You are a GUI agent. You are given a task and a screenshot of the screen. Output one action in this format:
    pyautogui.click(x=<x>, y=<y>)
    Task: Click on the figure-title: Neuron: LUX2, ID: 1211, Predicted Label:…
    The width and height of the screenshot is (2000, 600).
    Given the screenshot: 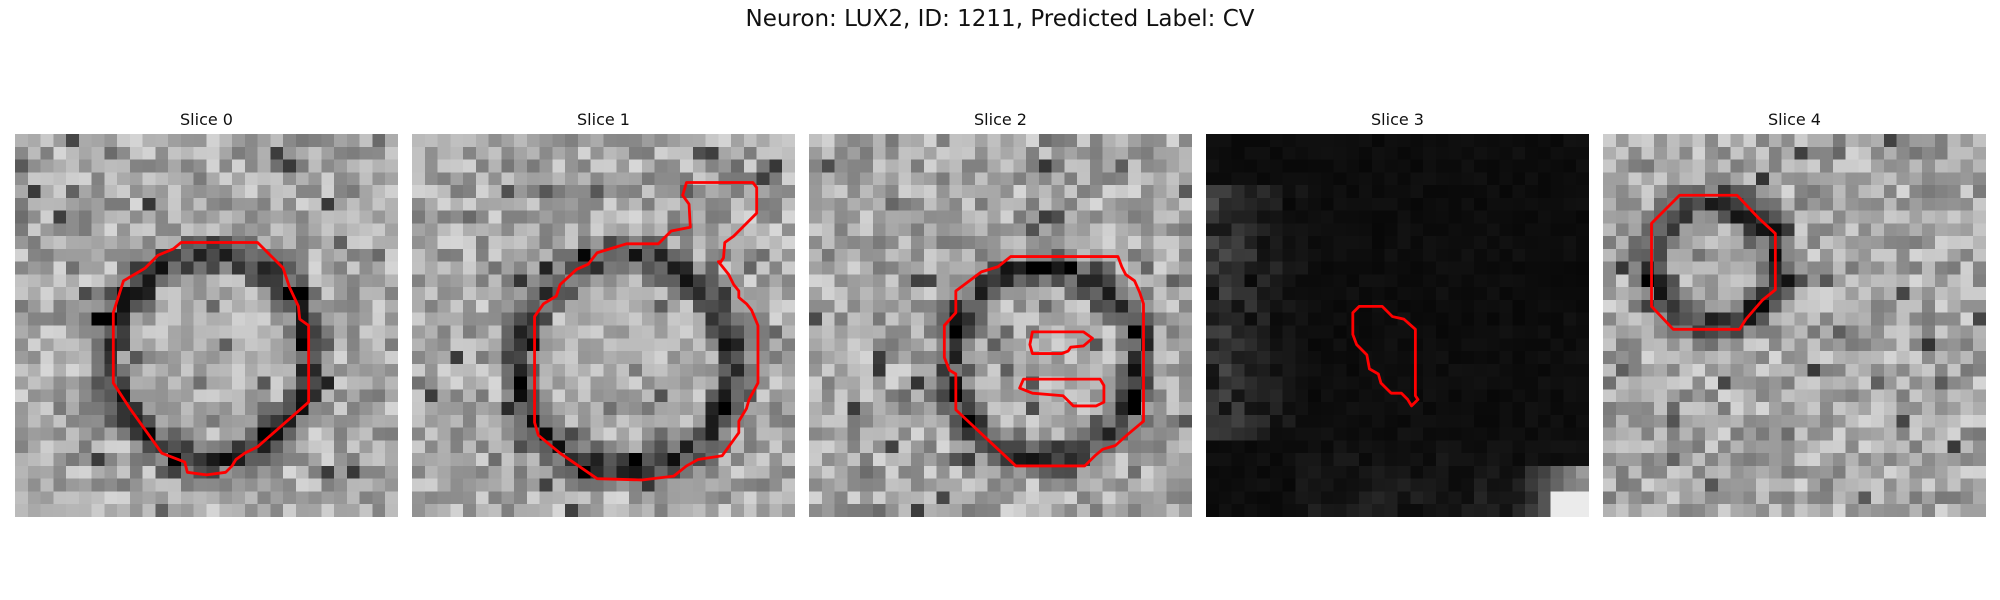 What is the action you would take?
    pyautogui.click(x=1000, y=19)
    